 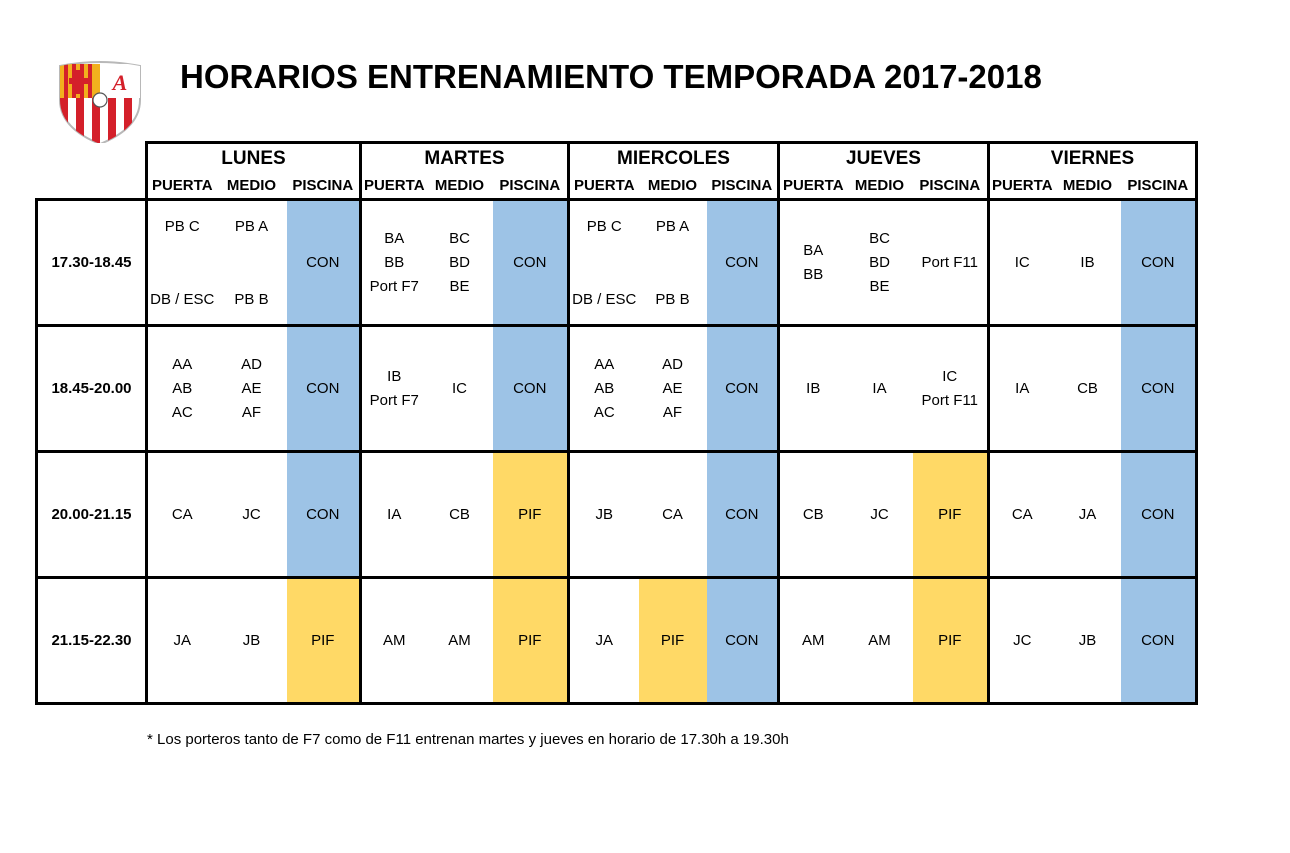 What do you see at coordinates (394, 400) in the screenshot?
I see `group-code: Port F7` at bounding box center [394, 400].